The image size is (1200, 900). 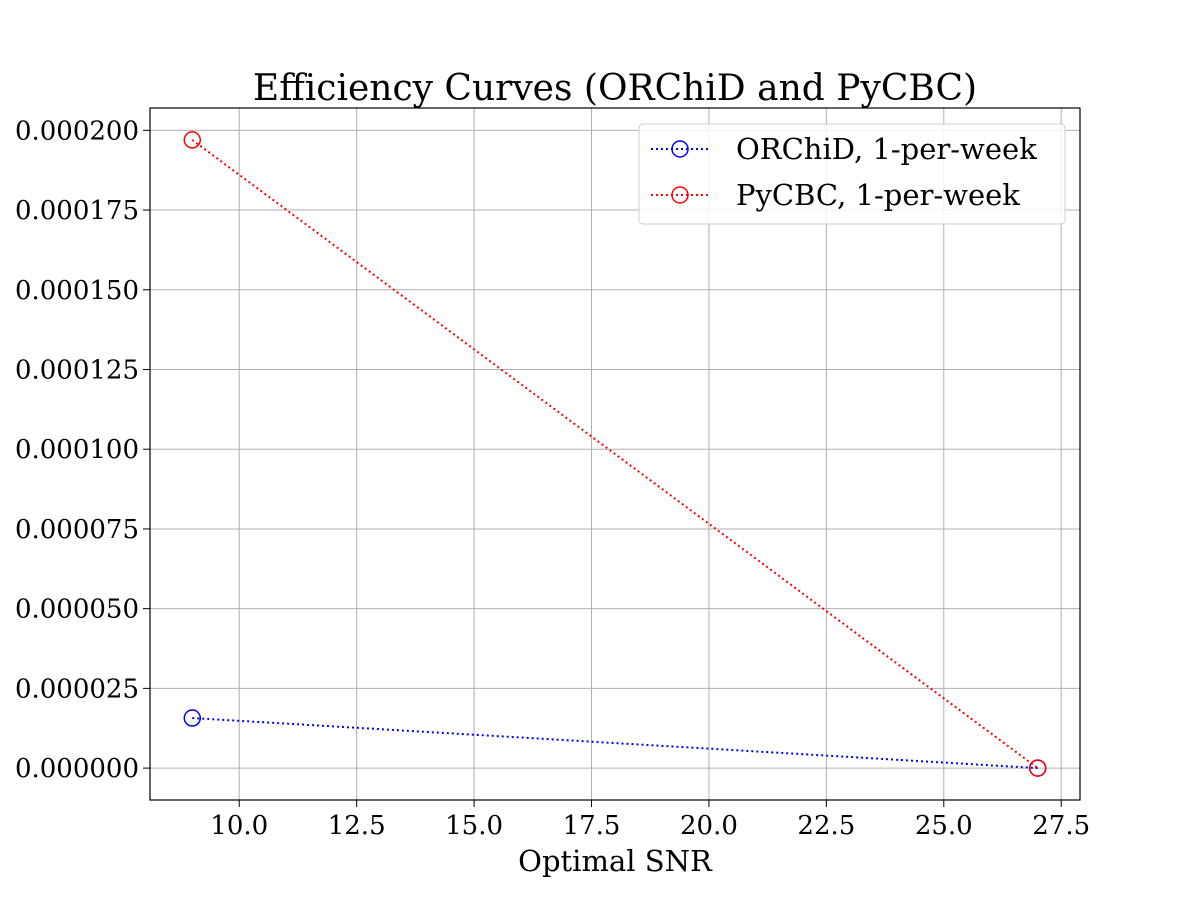 I want to click on y-tick-label: 0.000200, so click(x=77, y=131).